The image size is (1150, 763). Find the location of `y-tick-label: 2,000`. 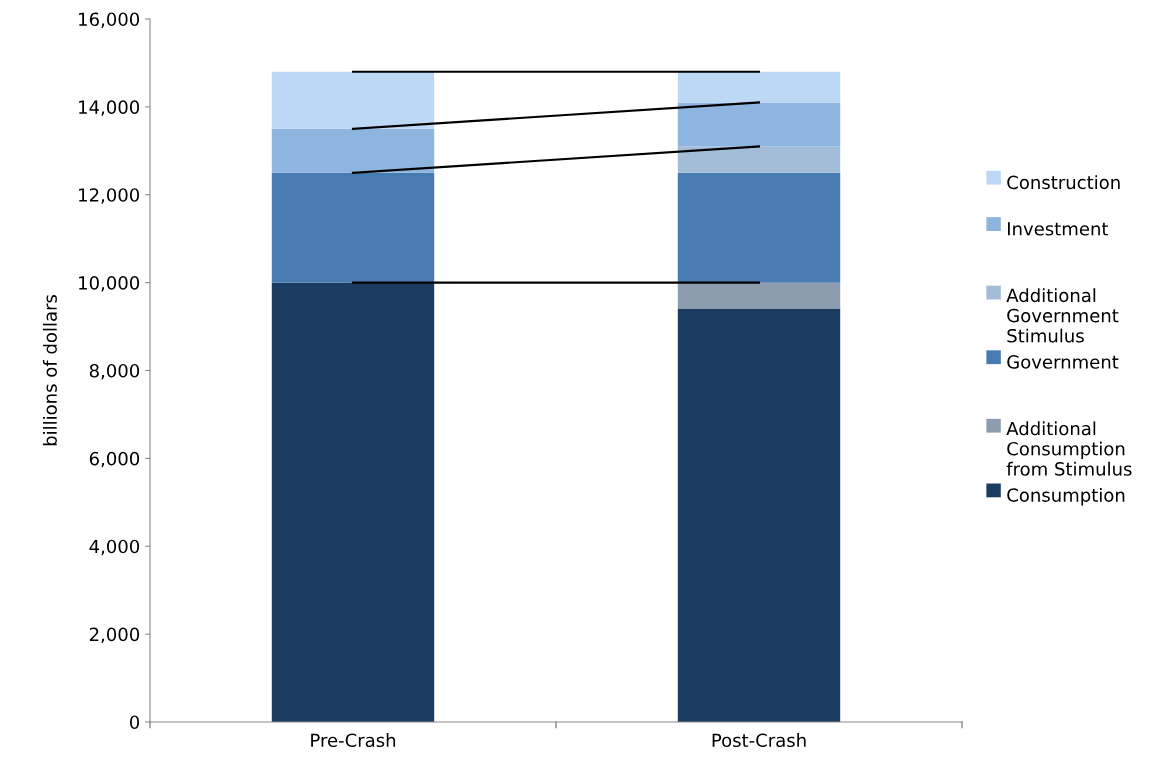

y-tick-label: 2,000 is located at coordinates (114, 635).